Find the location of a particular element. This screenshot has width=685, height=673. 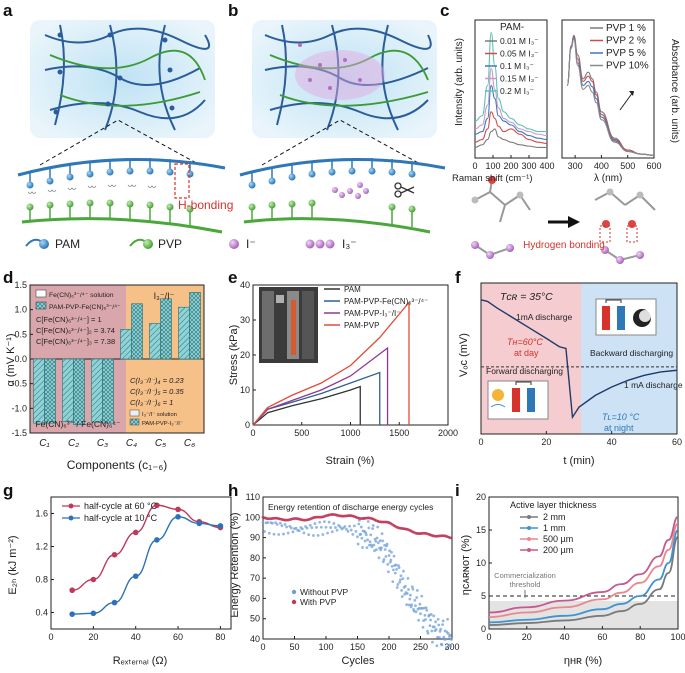

f-plot-frame is located at coordinates (579, 358).